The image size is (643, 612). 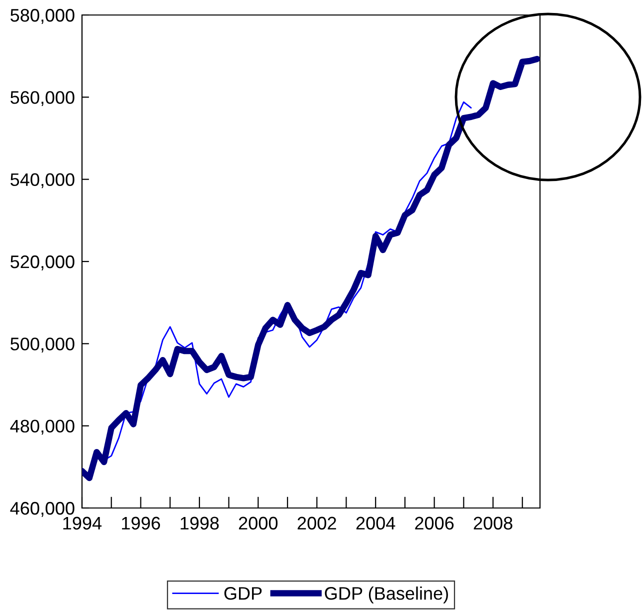 What do you see at coordinates (141, 523) in the screenshot?
I see `x-tick-label: 1996` at bounding box center [141, 523].